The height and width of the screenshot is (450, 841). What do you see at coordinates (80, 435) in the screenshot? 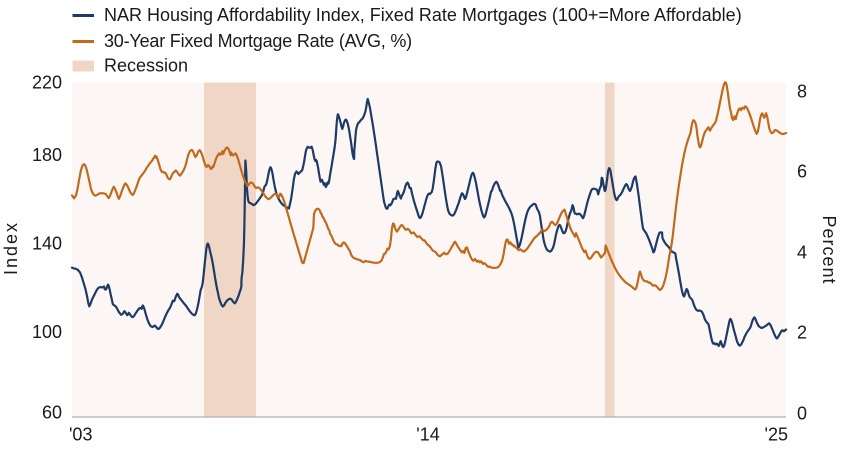
I see `svg-text: '03` at bounding box center [80, 435].